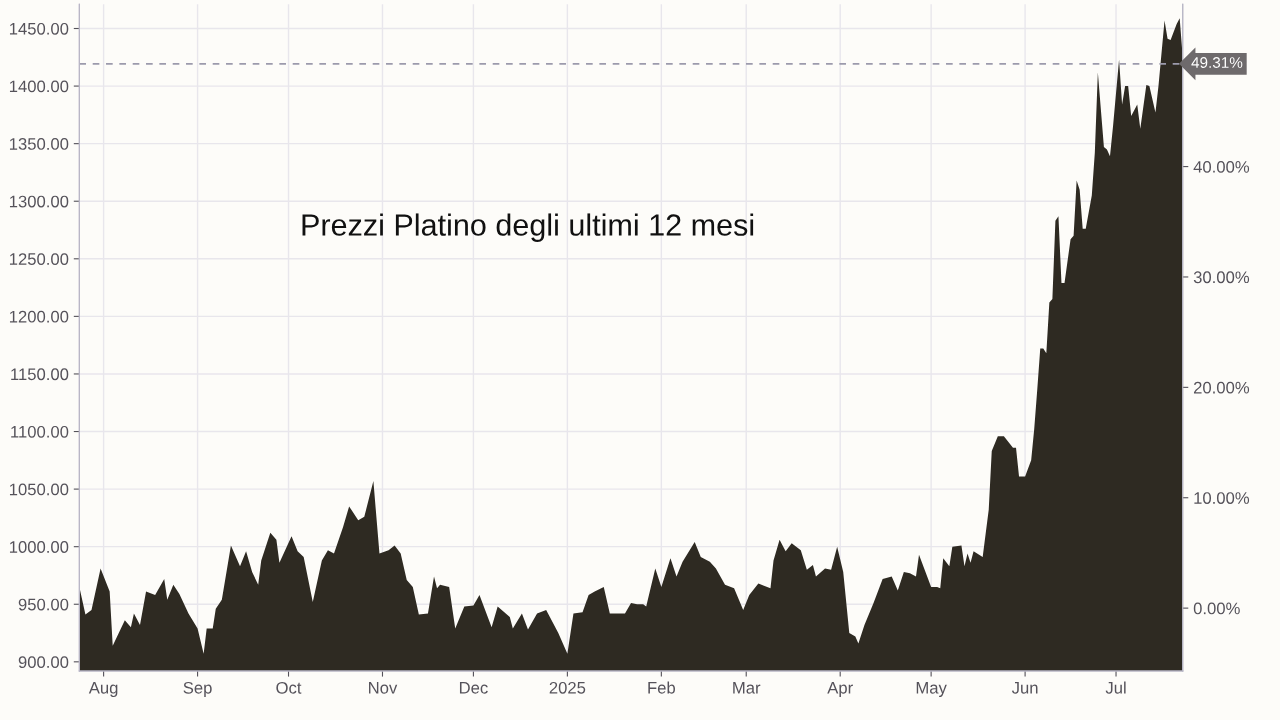 This screenshot has width=1280, height=720. I want to click on x-tick-label: 2025, so click(567, 687).